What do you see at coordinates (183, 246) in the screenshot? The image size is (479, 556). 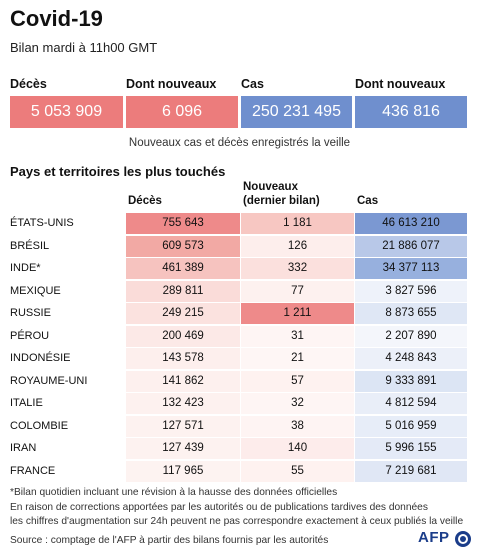 I see `deaths-cell: 609 573` at bounding box center [183, 246].